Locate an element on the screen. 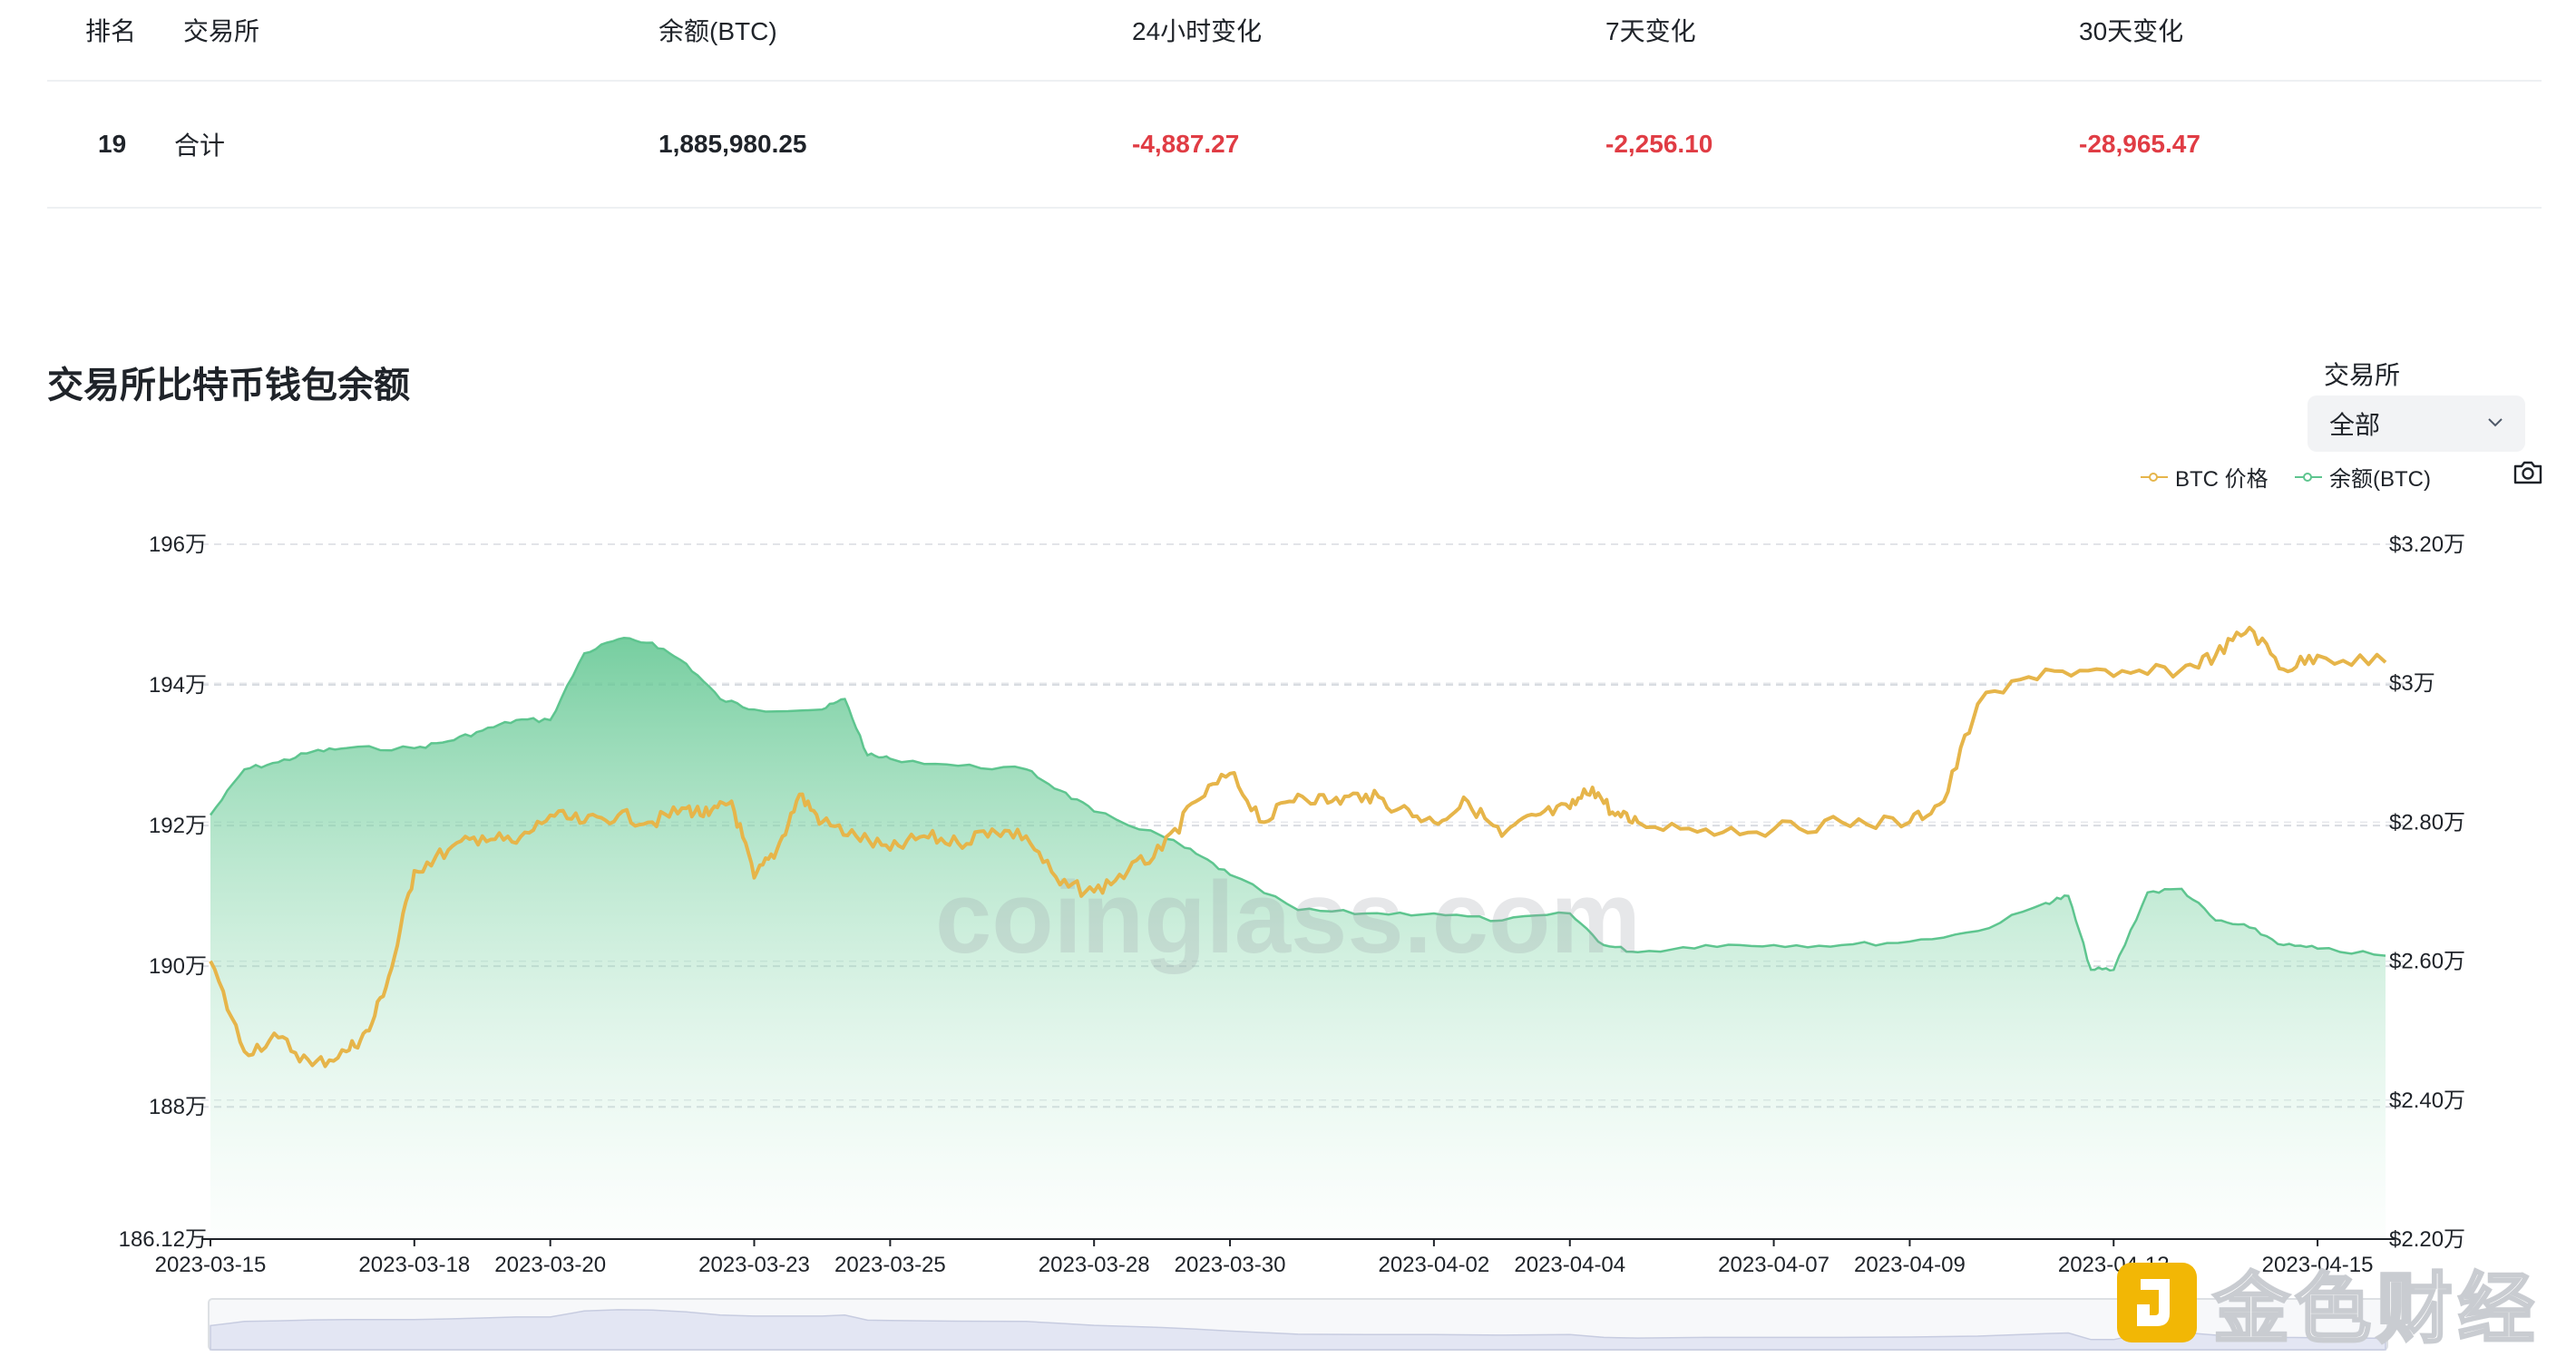 This screenshot has height=1357, width=2576. header-balance: 余额(BTC) is located at coordinates (718, 31).